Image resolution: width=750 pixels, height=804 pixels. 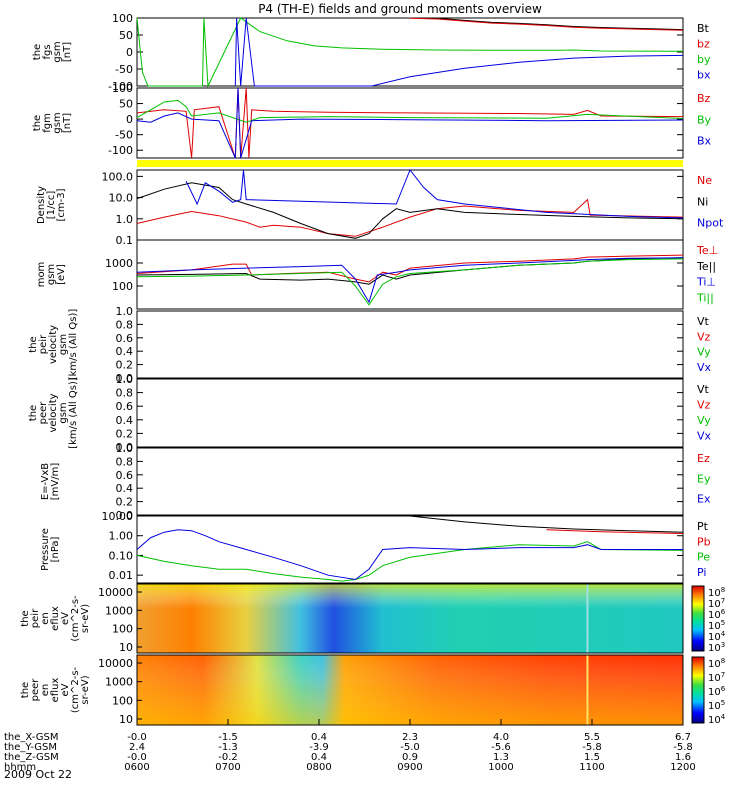 I want to click on xaxis-tick-value: 4.0, so click(x=501, y=737).